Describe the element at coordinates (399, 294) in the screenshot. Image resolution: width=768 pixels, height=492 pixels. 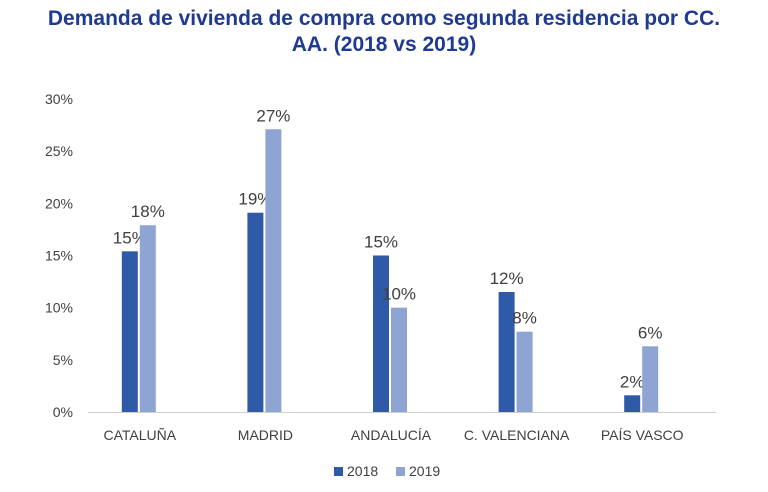
I see `data-label-2019: 10%` at that location.